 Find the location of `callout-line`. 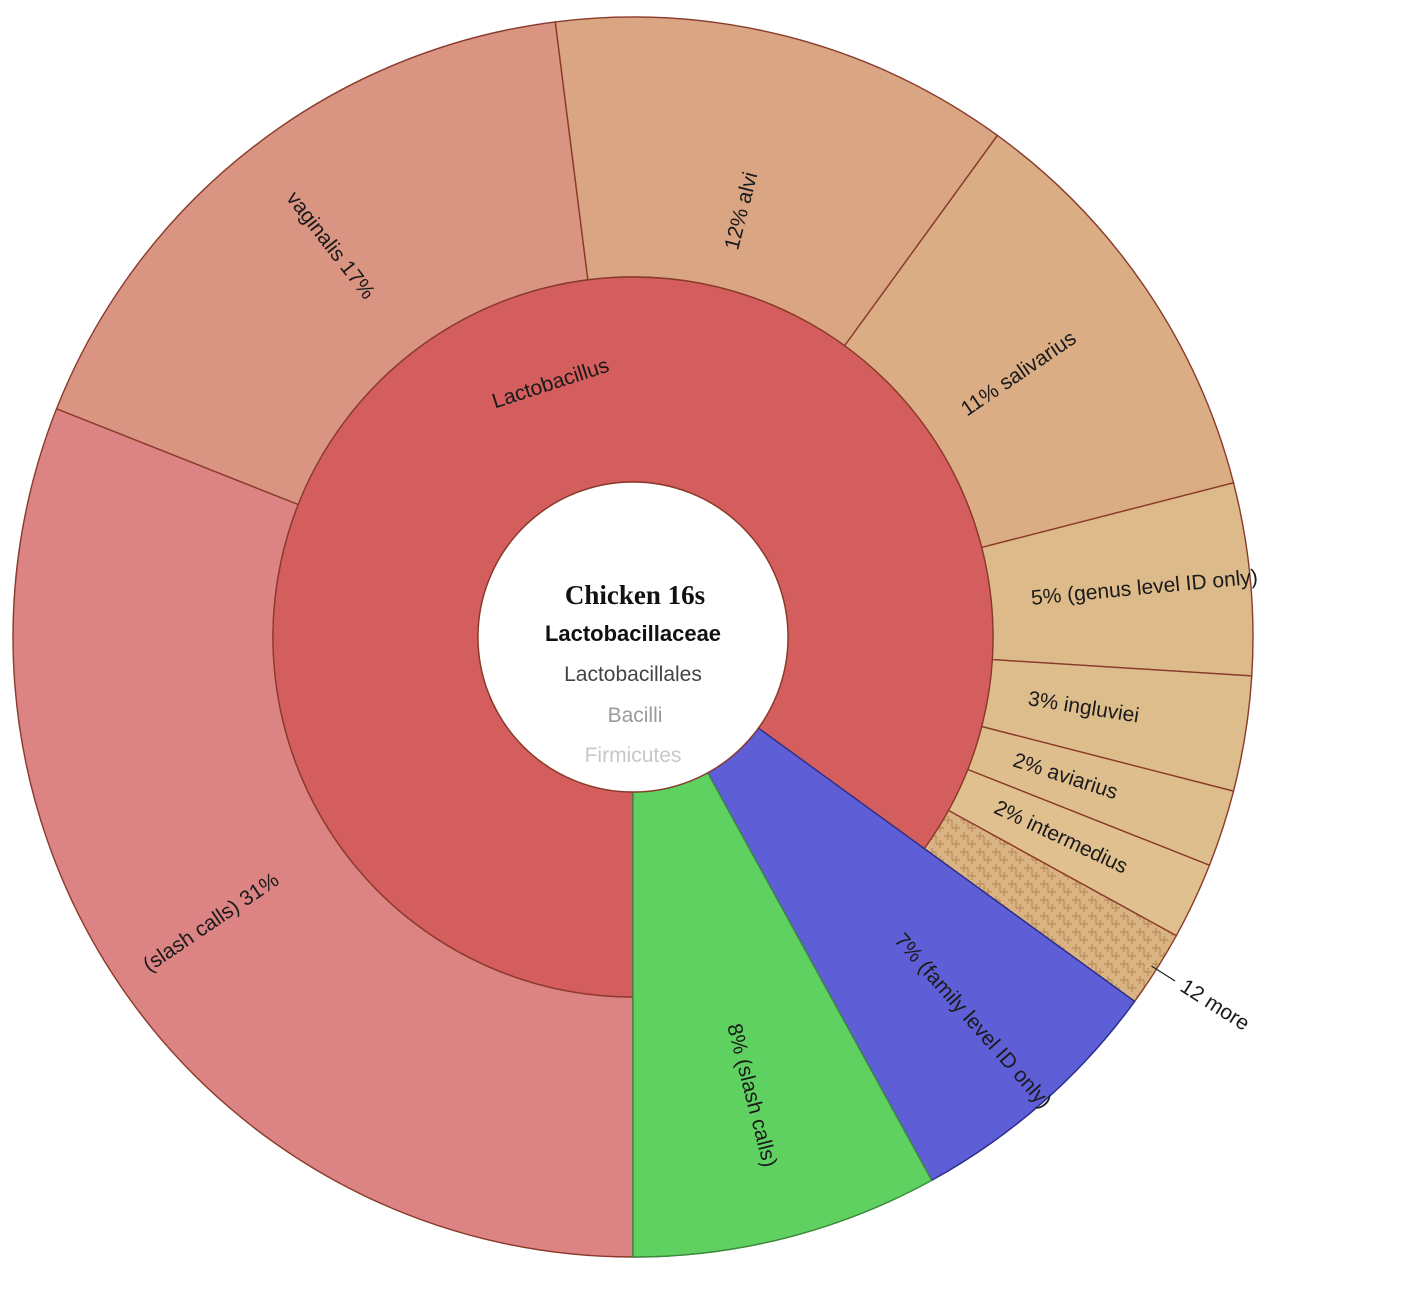

callout-line is located at coordinates (1163, 973).